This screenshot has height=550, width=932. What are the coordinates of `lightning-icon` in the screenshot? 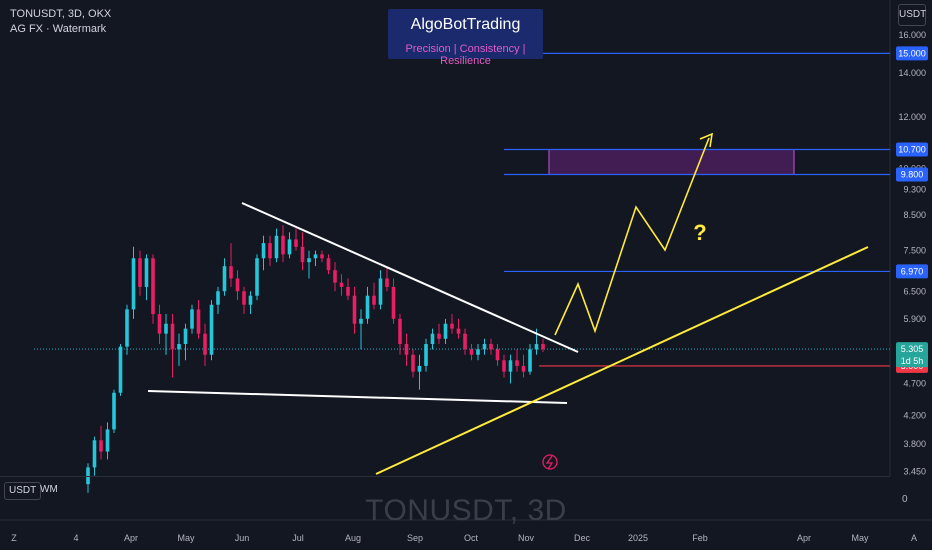 It's located at (550, 462).